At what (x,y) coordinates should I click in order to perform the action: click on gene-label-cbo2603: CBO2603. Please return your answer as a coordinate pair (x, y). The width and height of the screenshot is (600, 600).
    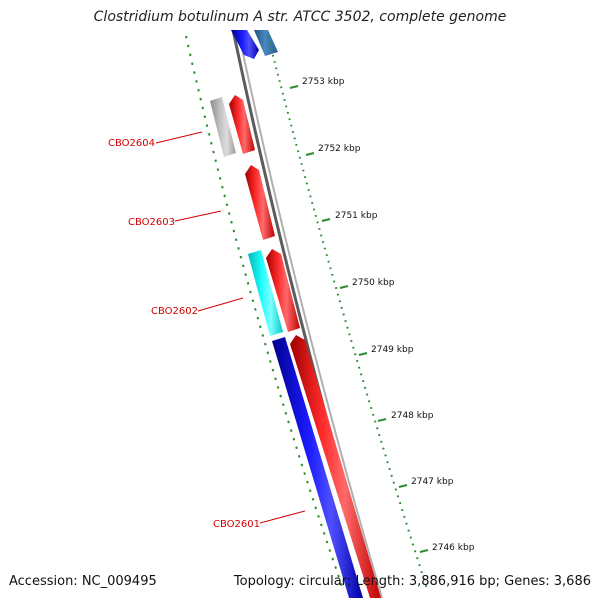
    Looking at the image, I should click on (151, 222).